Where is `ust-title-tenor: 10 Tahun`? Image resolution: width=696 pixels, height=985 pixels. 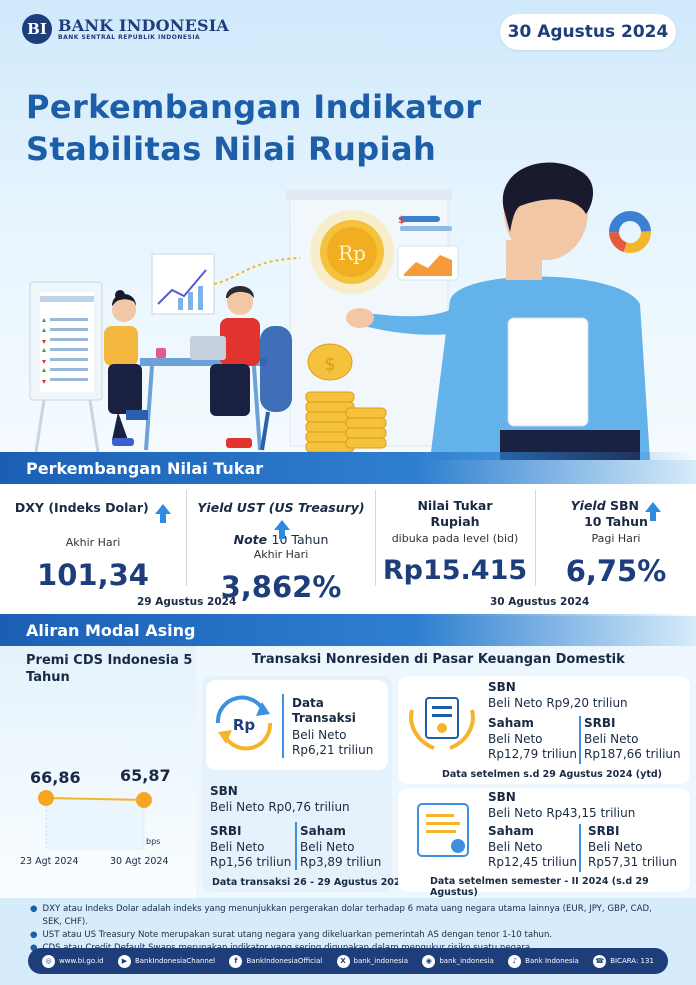 ust-title-tenor: 10 Tahun is located at coordinates (300, 539).